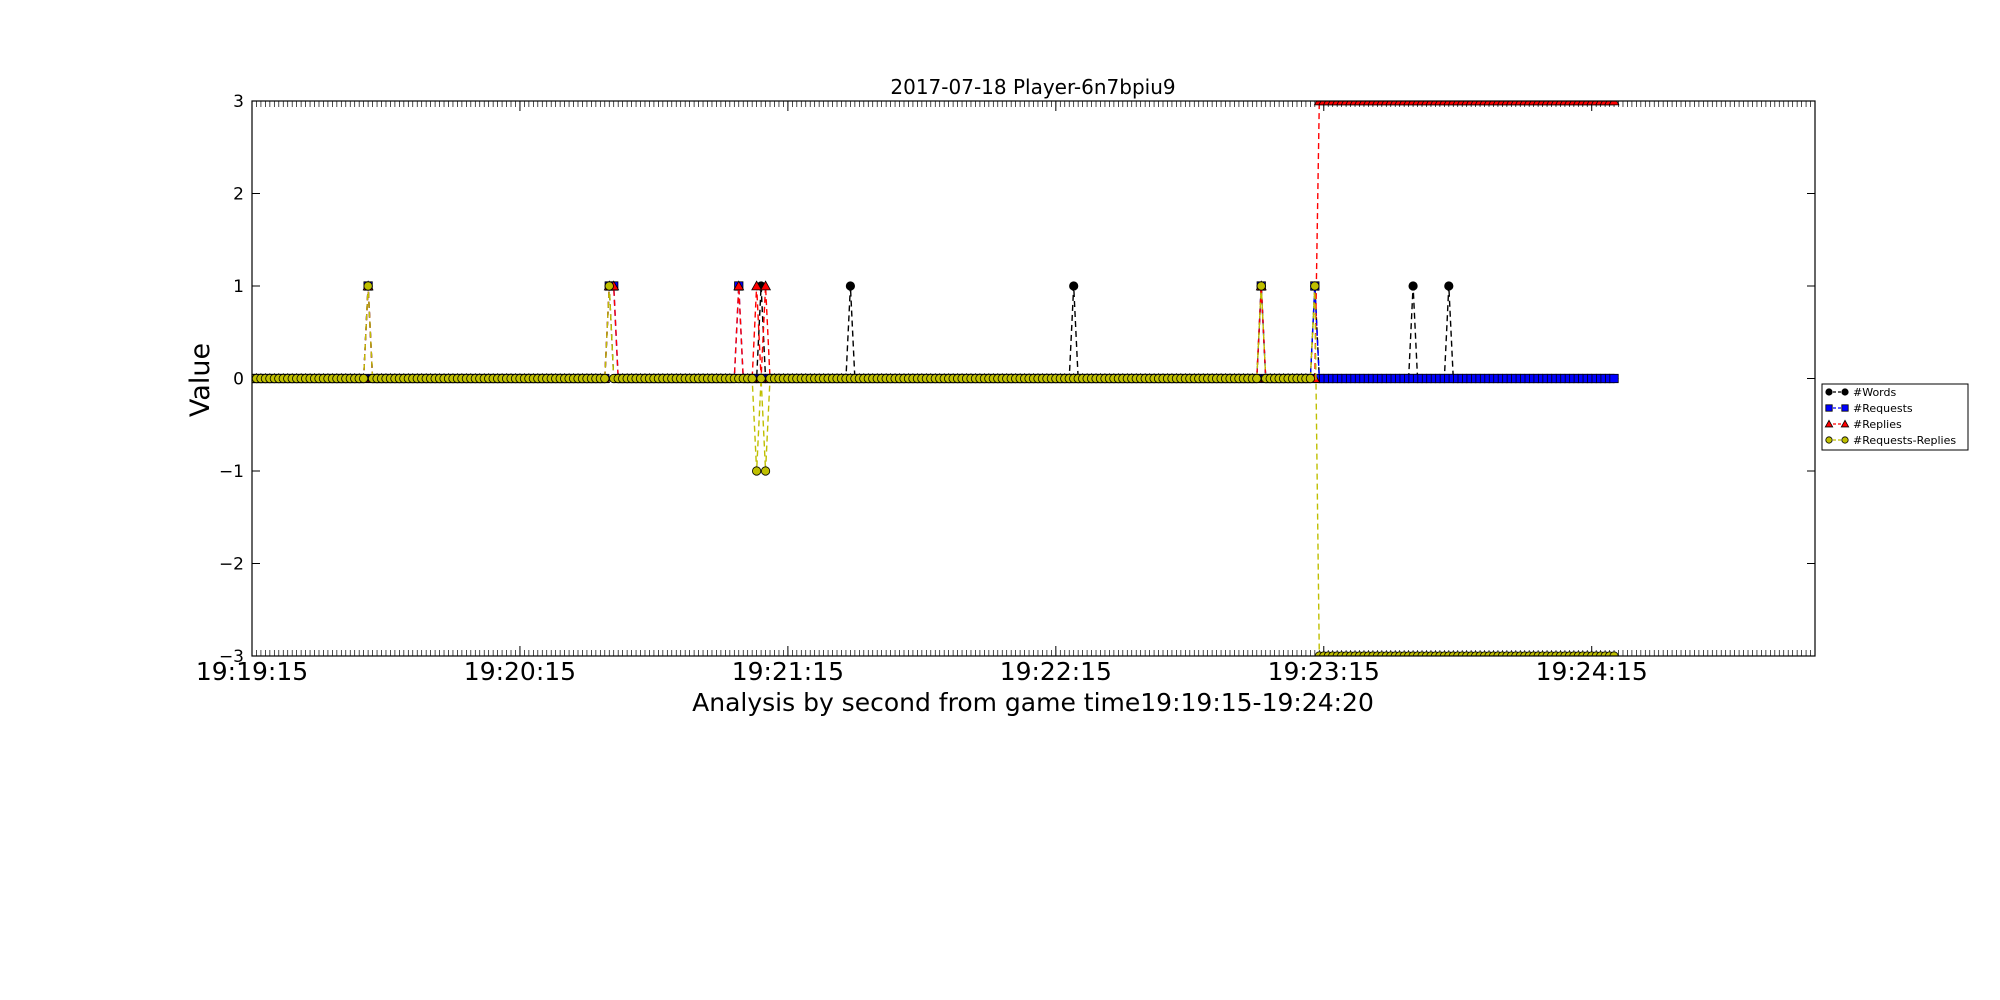 The image size is (2000, 1000). What do you see at coordinates (238, 380) in the screenshot?
I see `y-tick-label: 0` at bounding box center [238, 380].